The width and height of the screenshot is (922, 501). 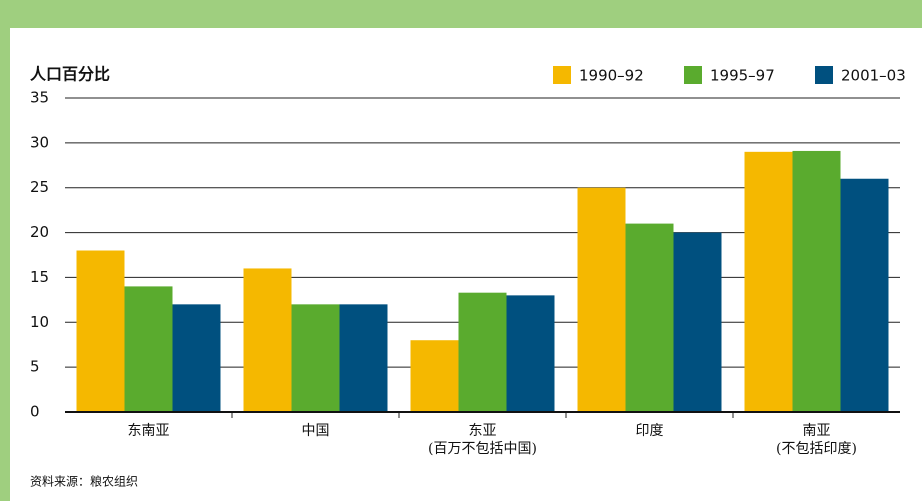 What do you see at coordinates (315, 431) in the screenshot?
I see `x-tick-label: 中国` at bounding box center [315, 431].